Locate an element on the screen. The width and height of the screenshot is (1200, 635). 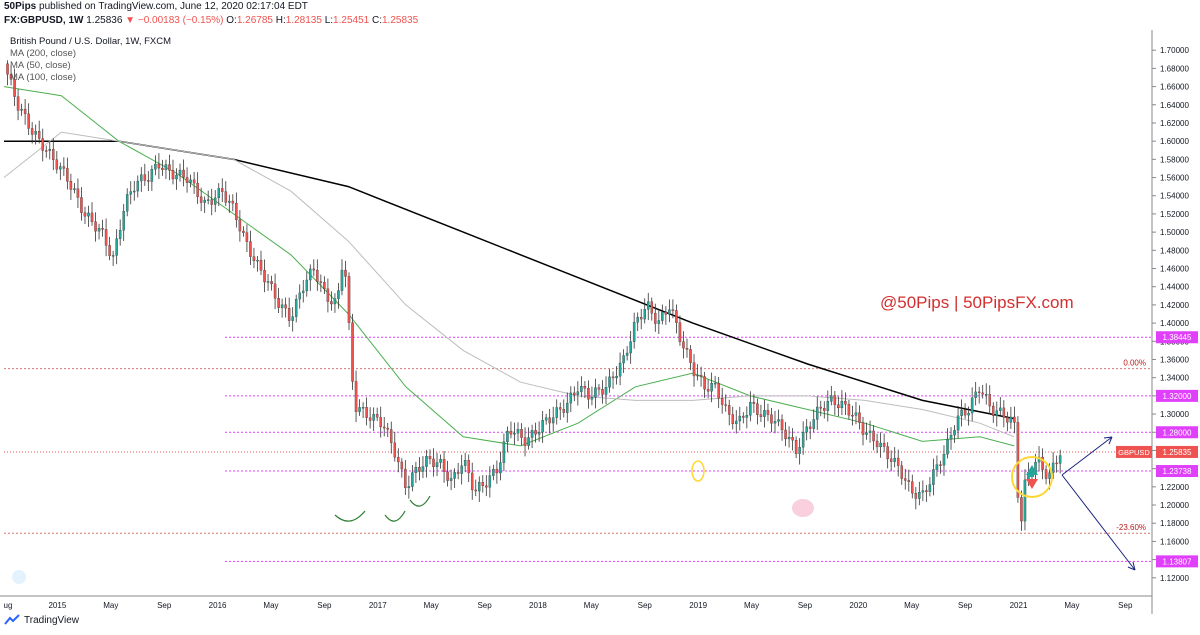
decision-circle is located at coordinates (1032, 477).